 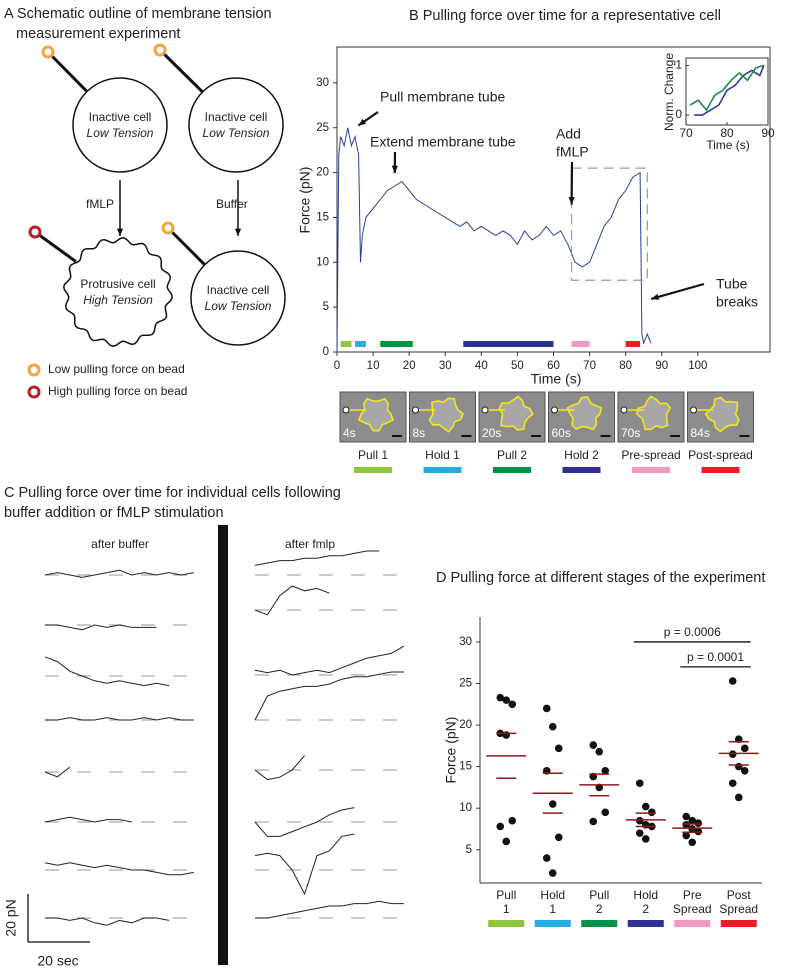 I want to click on snapshot-time: 70s, so click(x=630, y=433).